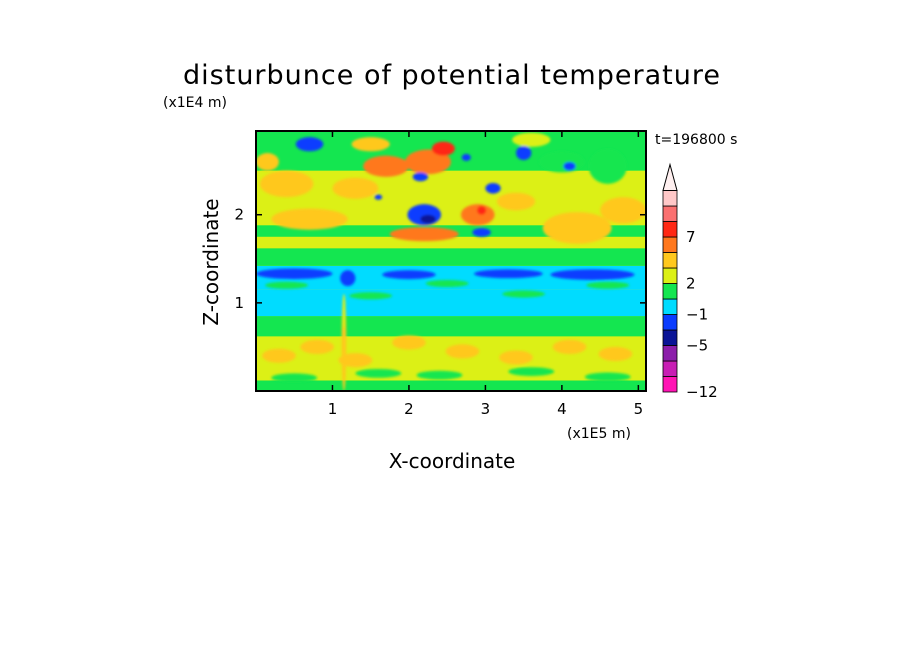  I want to click on y-axis-label: Z-coordinate, so click(211, 261).